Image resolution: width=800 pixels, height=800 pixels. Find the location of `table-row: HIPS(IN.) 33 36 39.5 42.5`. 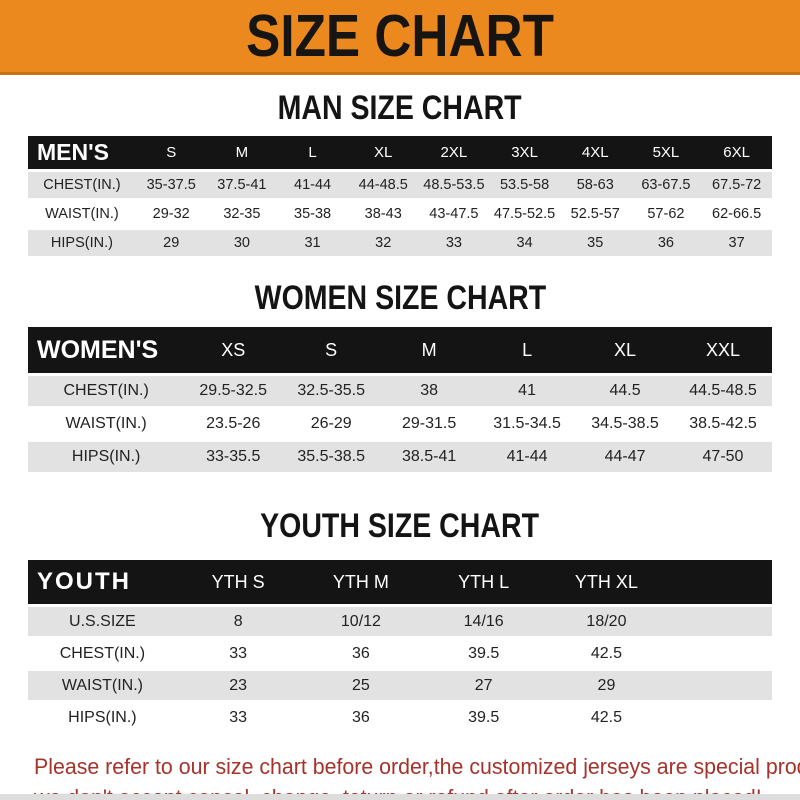

table-row: HIPS(IN.) 33 36 39.5 42.5 is located at coordinates (400, 717).